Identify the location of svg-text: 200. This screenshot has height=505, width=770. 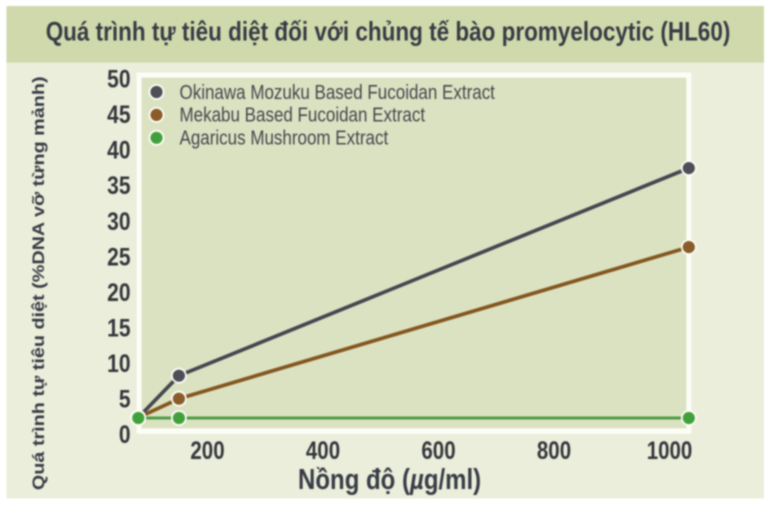
(207, 450).